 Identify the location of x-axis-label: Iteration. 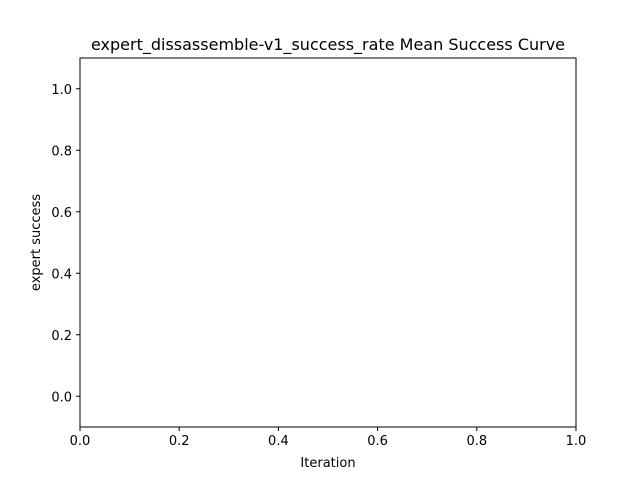
(327, 463).